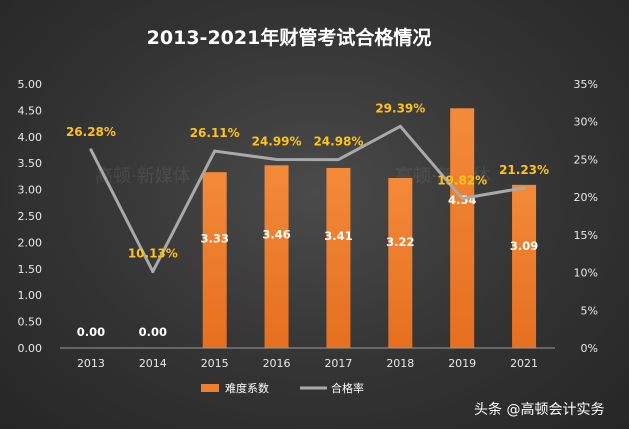 The image size is (629, 429). I want to click on bar-value-label: 3.41, so click(338, 236).